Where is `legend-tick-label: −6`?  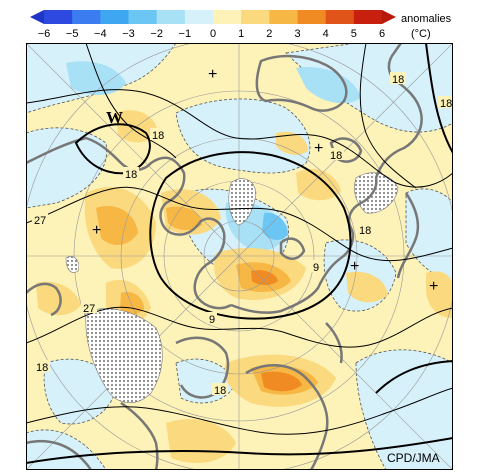
legend-tick-label: −6 is located at coordinates (44, 34).